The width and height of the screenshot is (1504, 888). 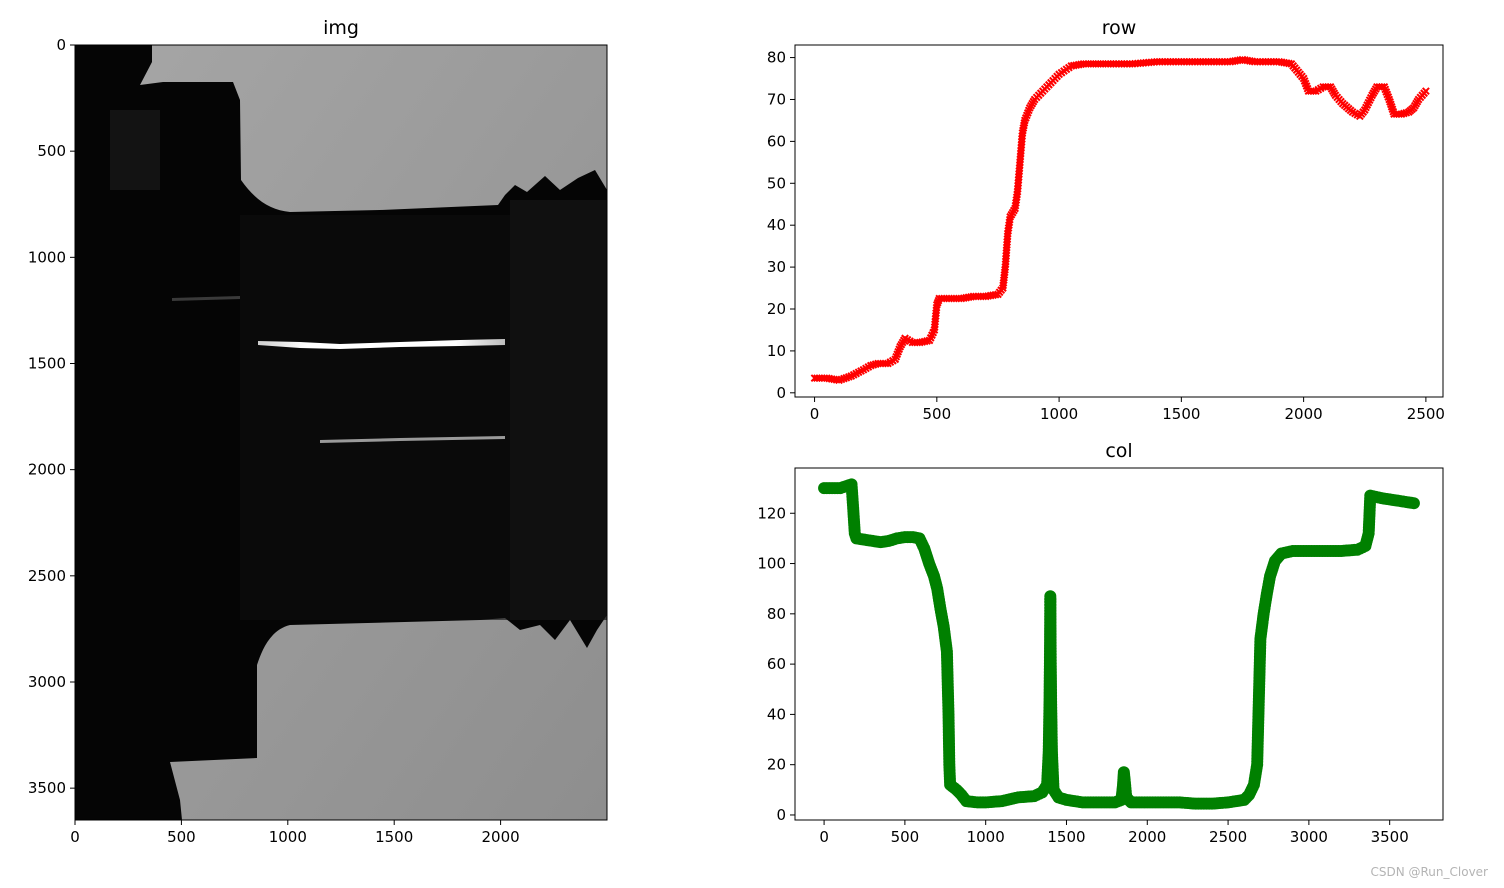 I want to click on col-x-tick-label: 2500, so click(x=1228, y=837).